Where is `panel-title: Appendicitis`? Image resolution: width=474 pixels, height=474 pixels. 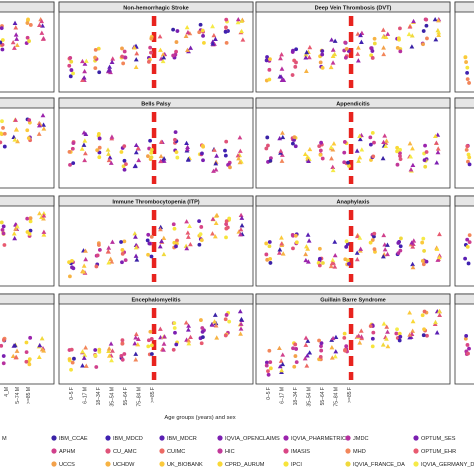
panel-title: Appendicitis is located at coordinates (353, 104).